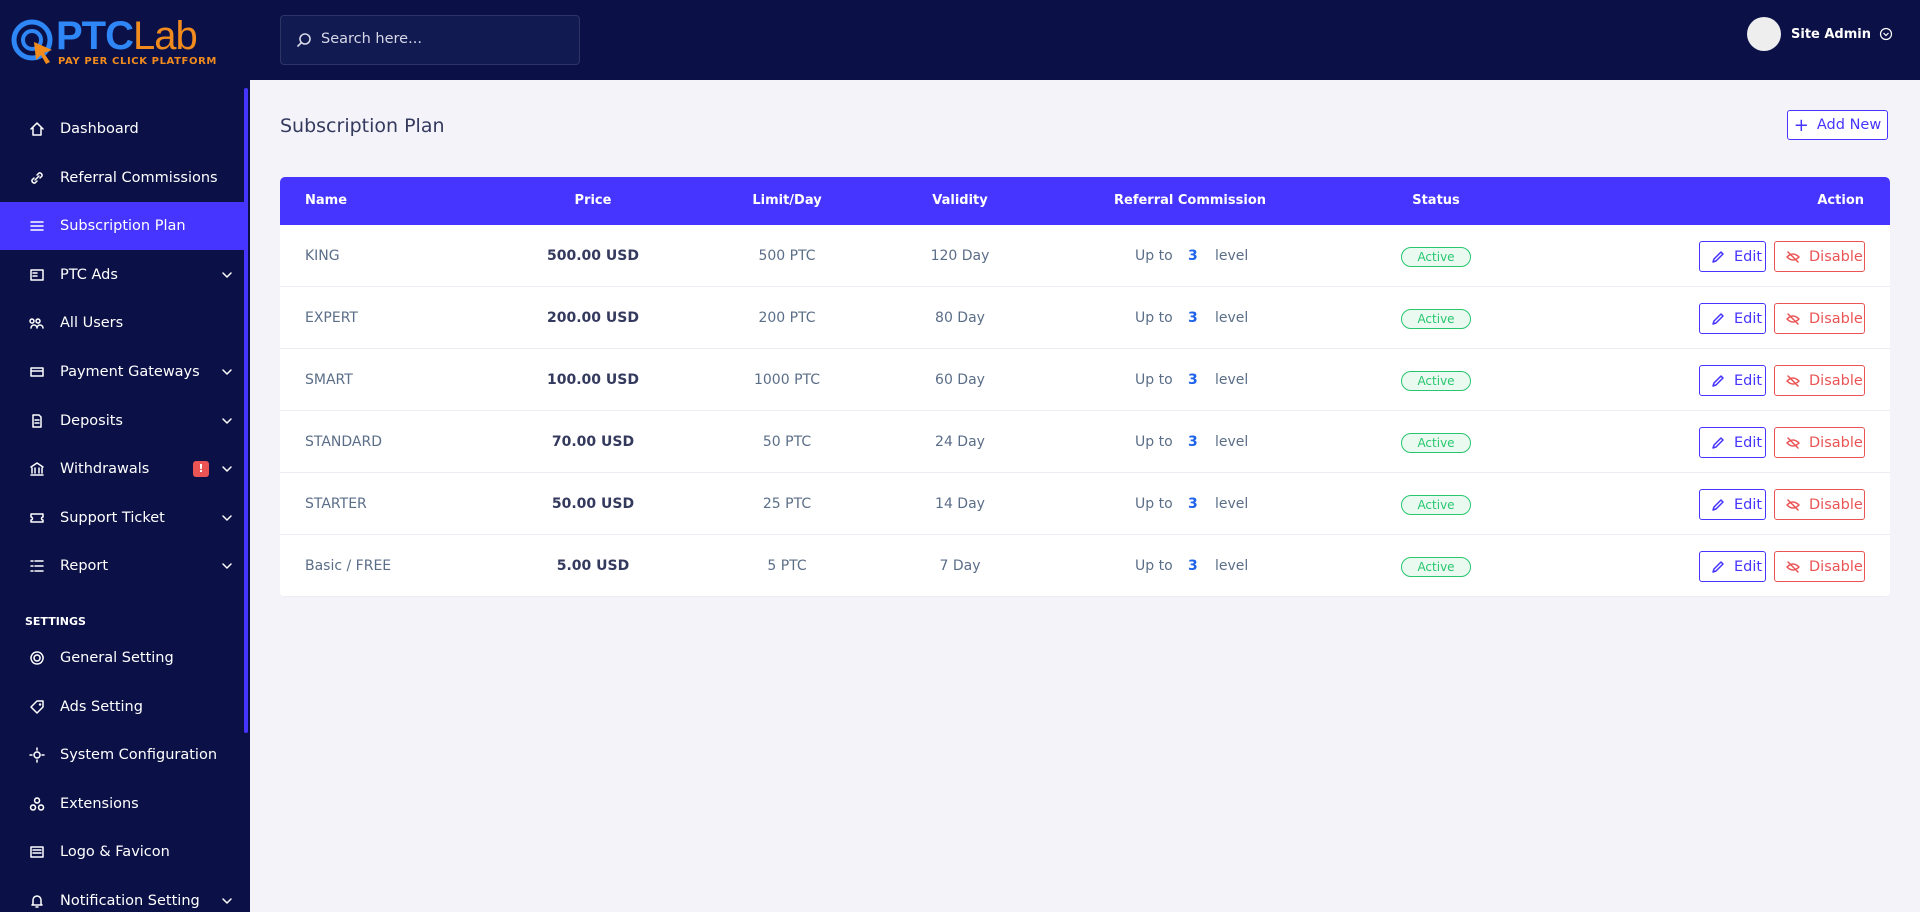 This screenshot has width=1920, height=912. Describe the element at coordinates (101, 706) in the screenshot. I see `nav-label: Ads Setting` at that location.